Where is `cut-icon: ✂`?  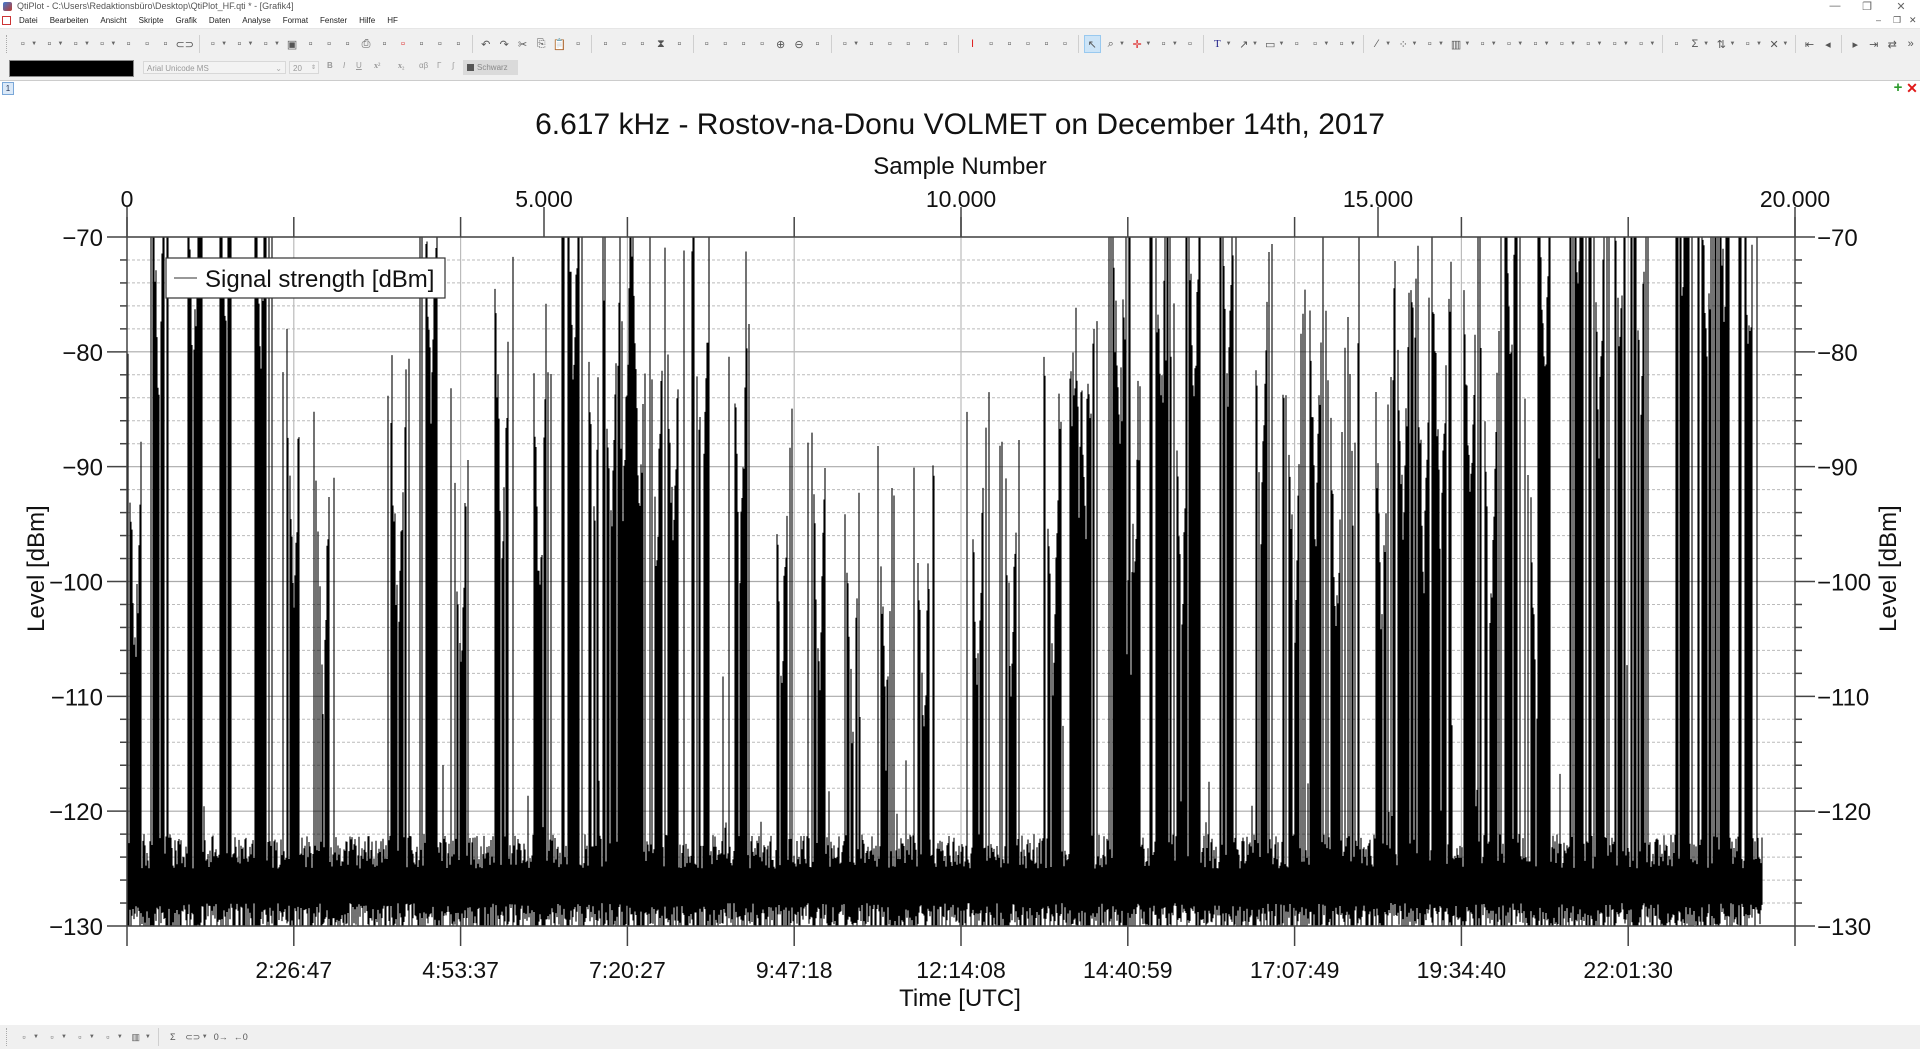
cut-icon: ✂ is located at coordinates (523, 44).